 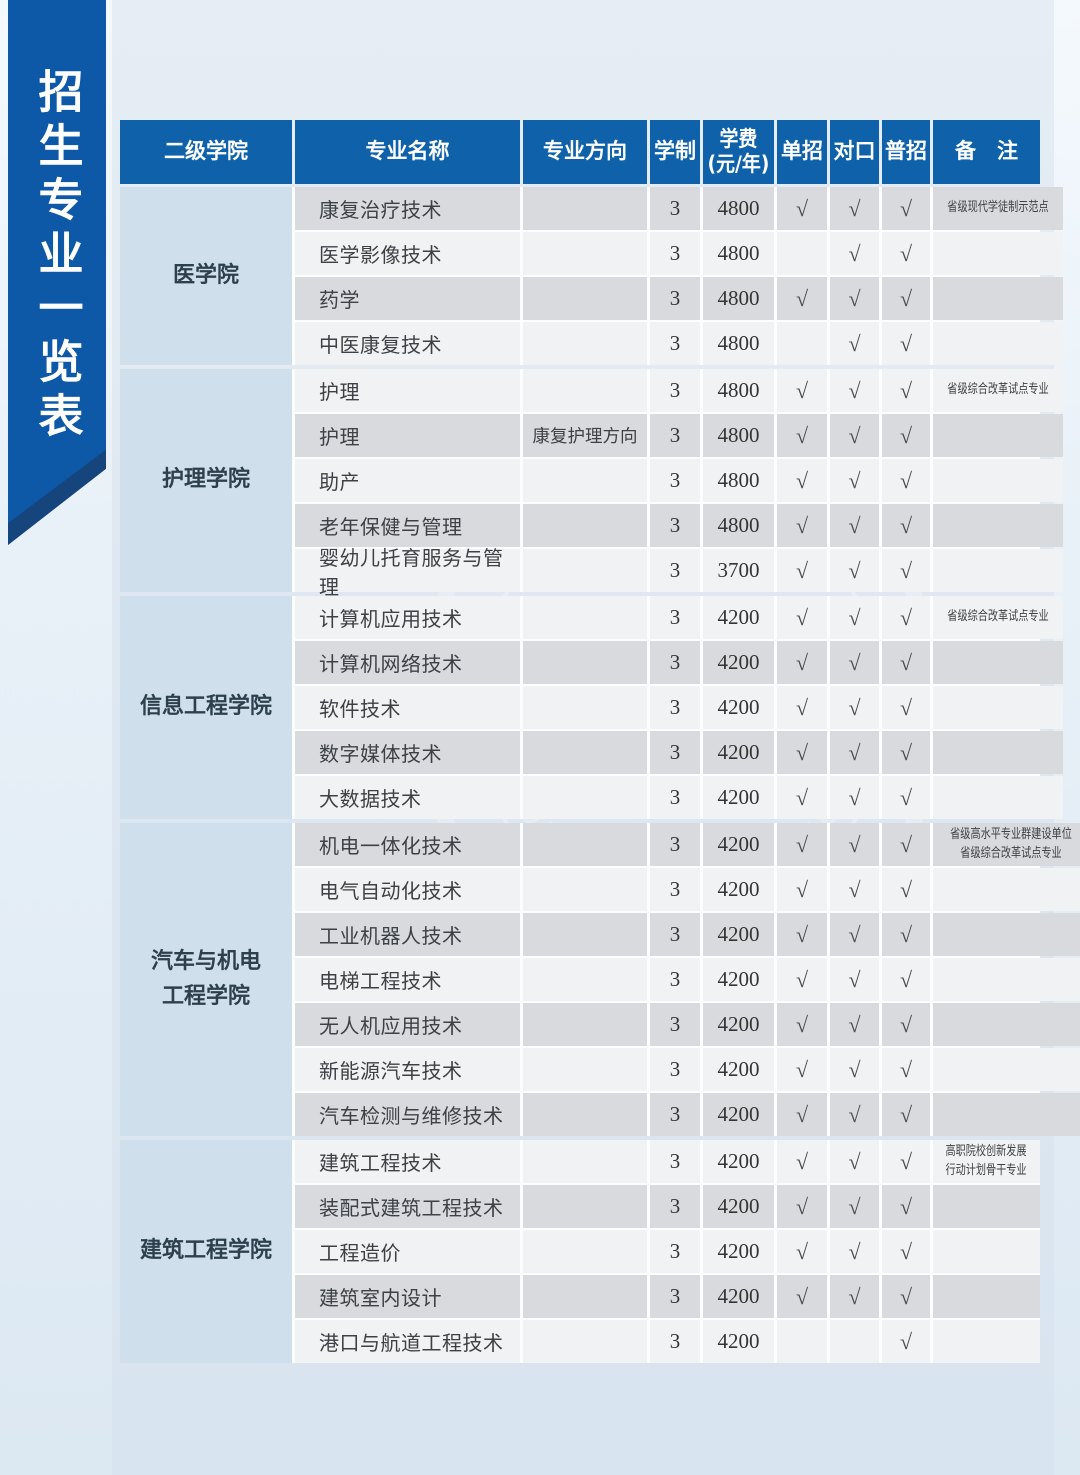 What do you see at coordinates (986, 1161) in the screenshot?
I see `remark-cell: 高职院校创新发展 行动计划骨干专业` at bounding box center [986, 1161].